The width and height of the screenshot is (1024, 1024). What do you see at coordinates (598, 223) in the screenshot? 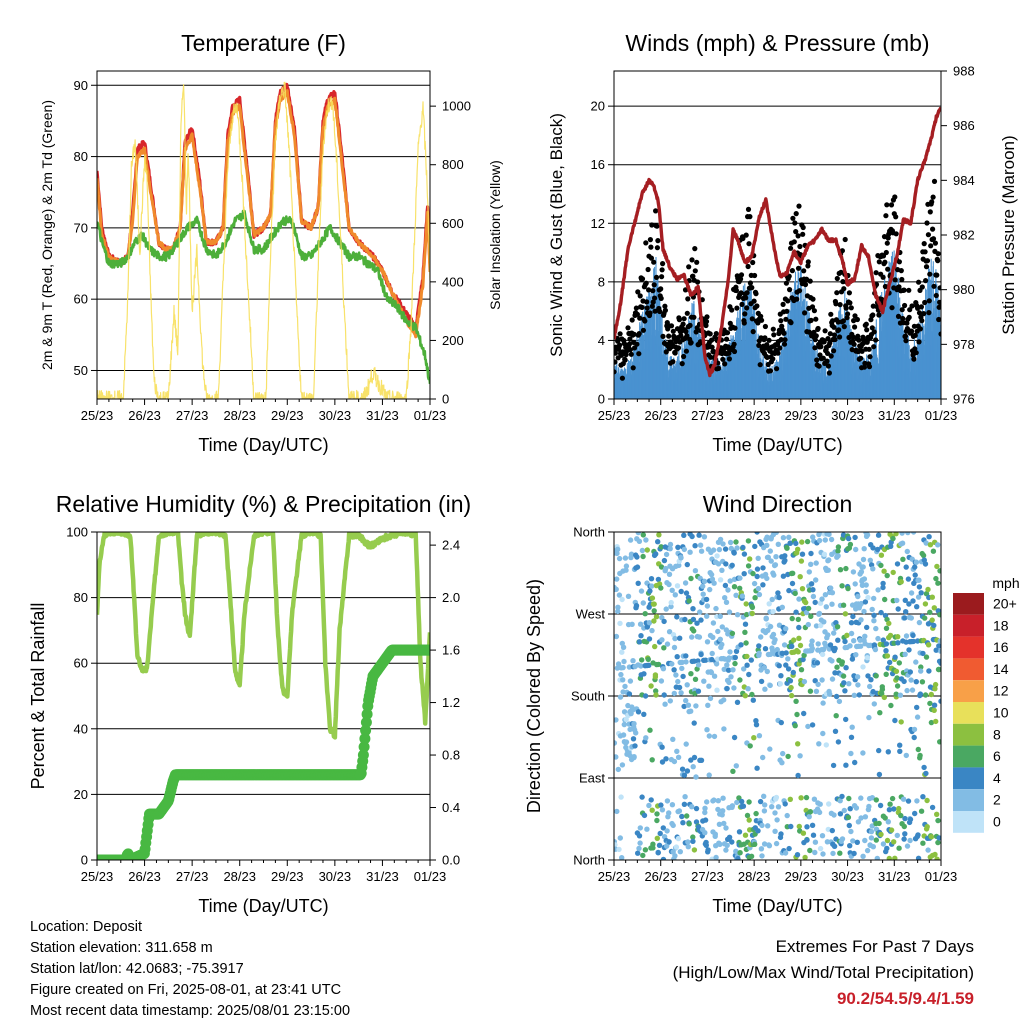
I see `y-tick-label: 12` at bounding box center [598, 223].